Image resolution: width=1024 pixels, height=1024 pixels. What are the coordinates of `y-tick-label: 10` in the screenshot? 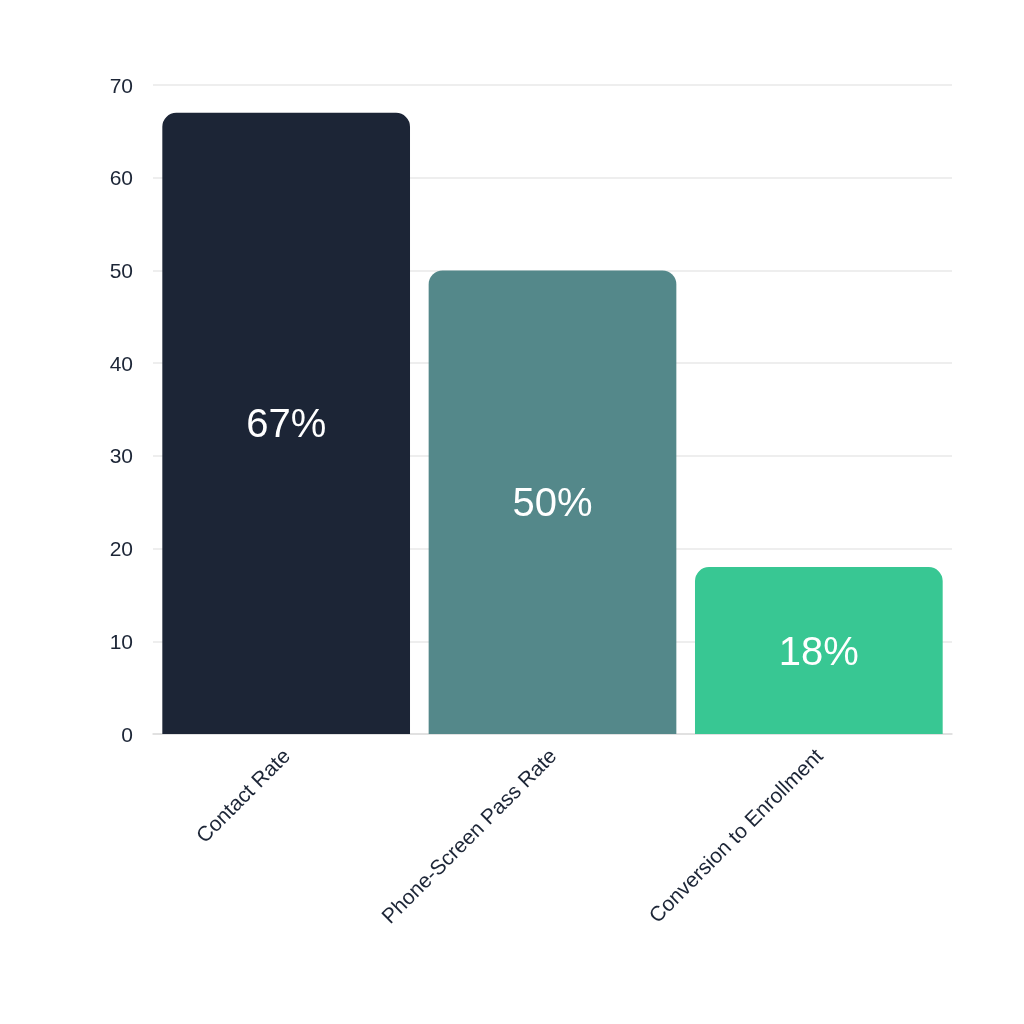 It's located at (121, 641).